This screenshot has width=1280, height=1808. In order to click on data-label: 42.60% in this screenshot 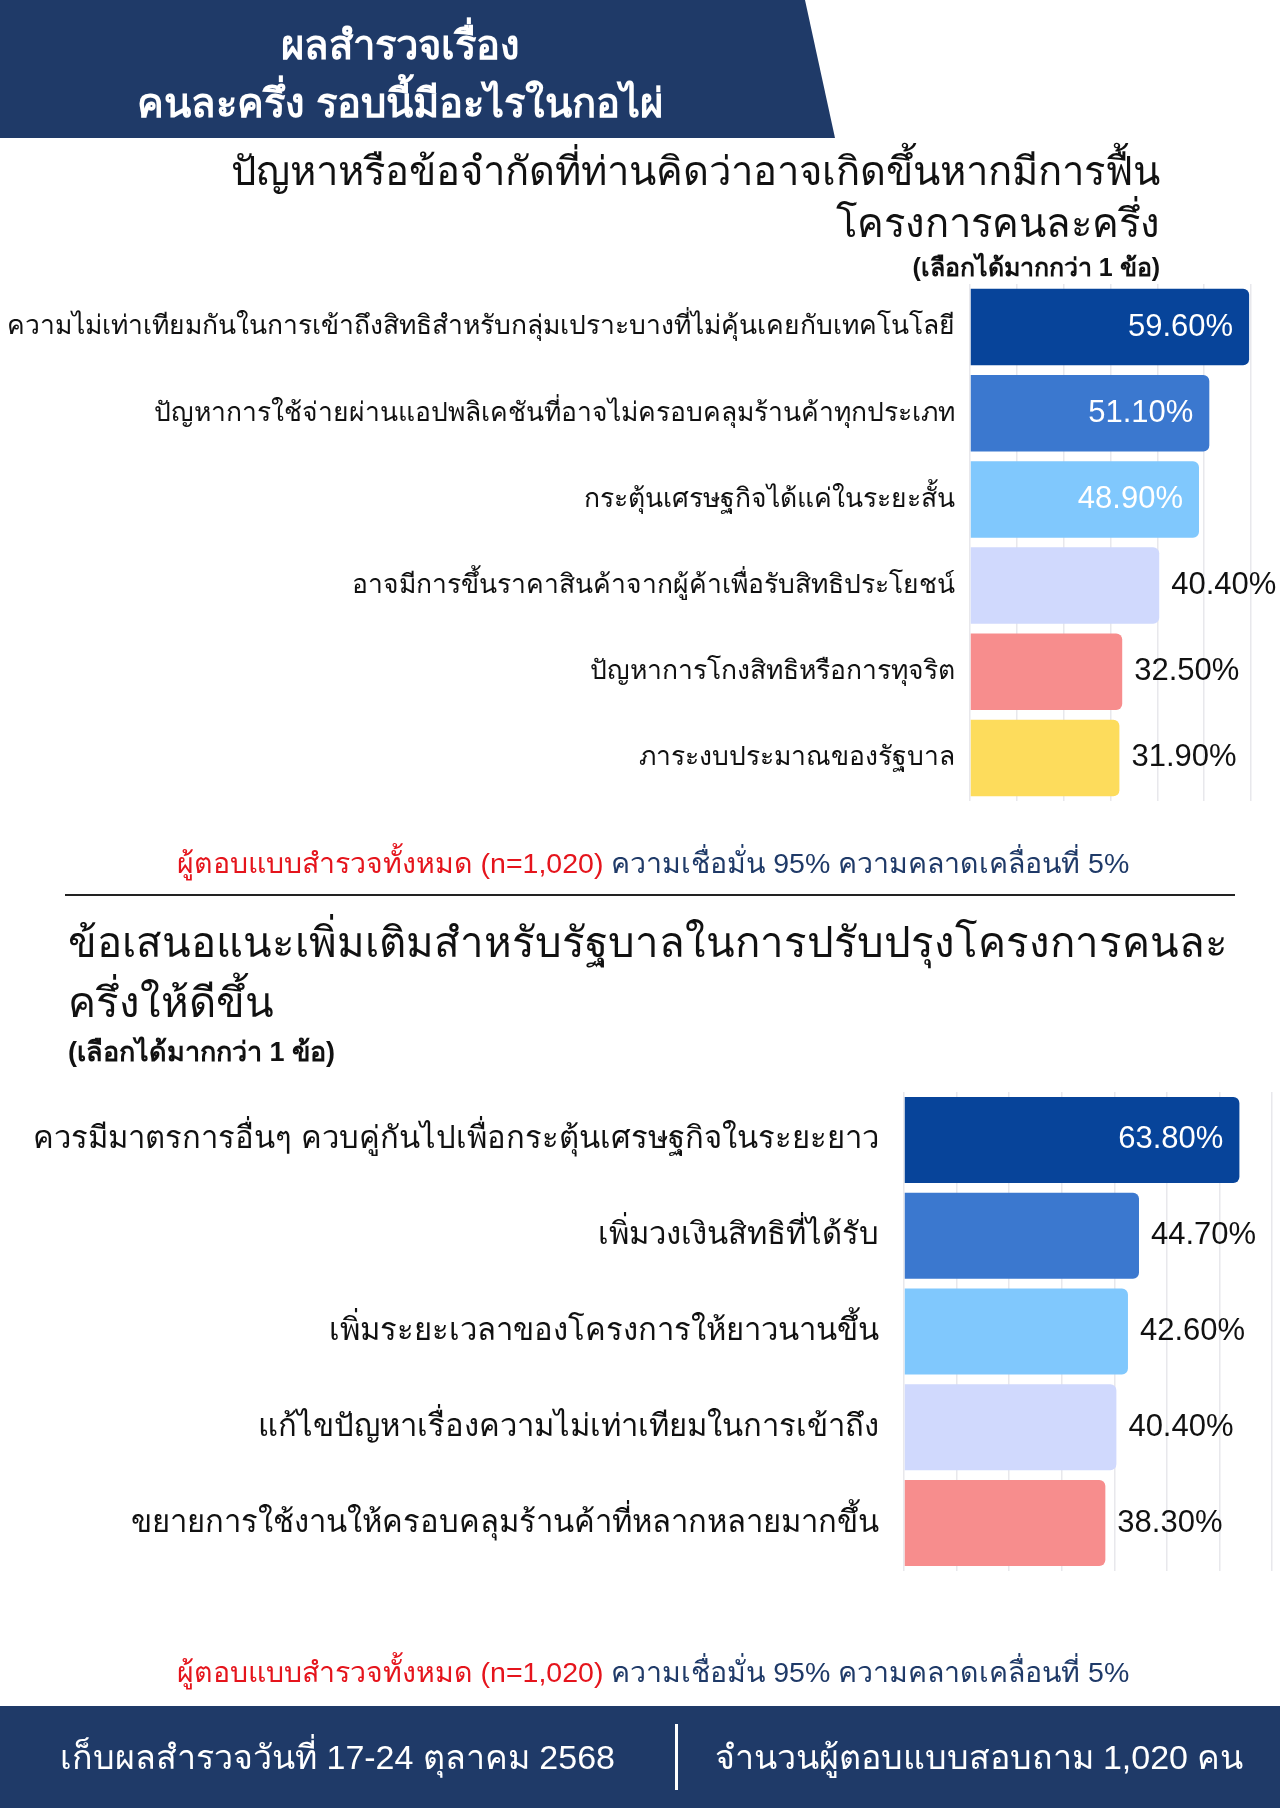, I will do `click(1192, 1330)`.